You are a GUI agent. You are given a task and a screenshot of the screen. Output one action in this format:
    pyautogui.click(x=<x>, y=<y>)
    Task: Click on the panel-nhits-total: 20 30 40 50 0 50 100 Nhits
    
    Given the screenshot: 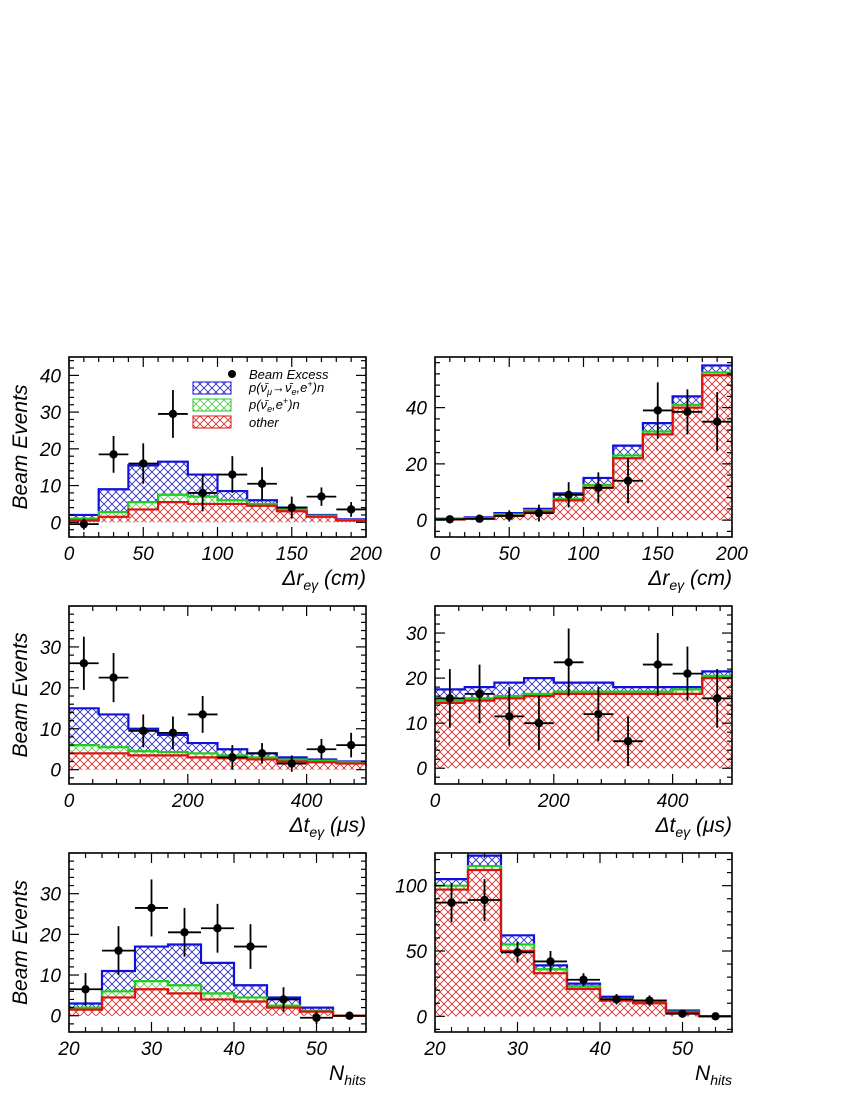 What is the action you would take?
    pyautogui.click(x=564, y=970)
    